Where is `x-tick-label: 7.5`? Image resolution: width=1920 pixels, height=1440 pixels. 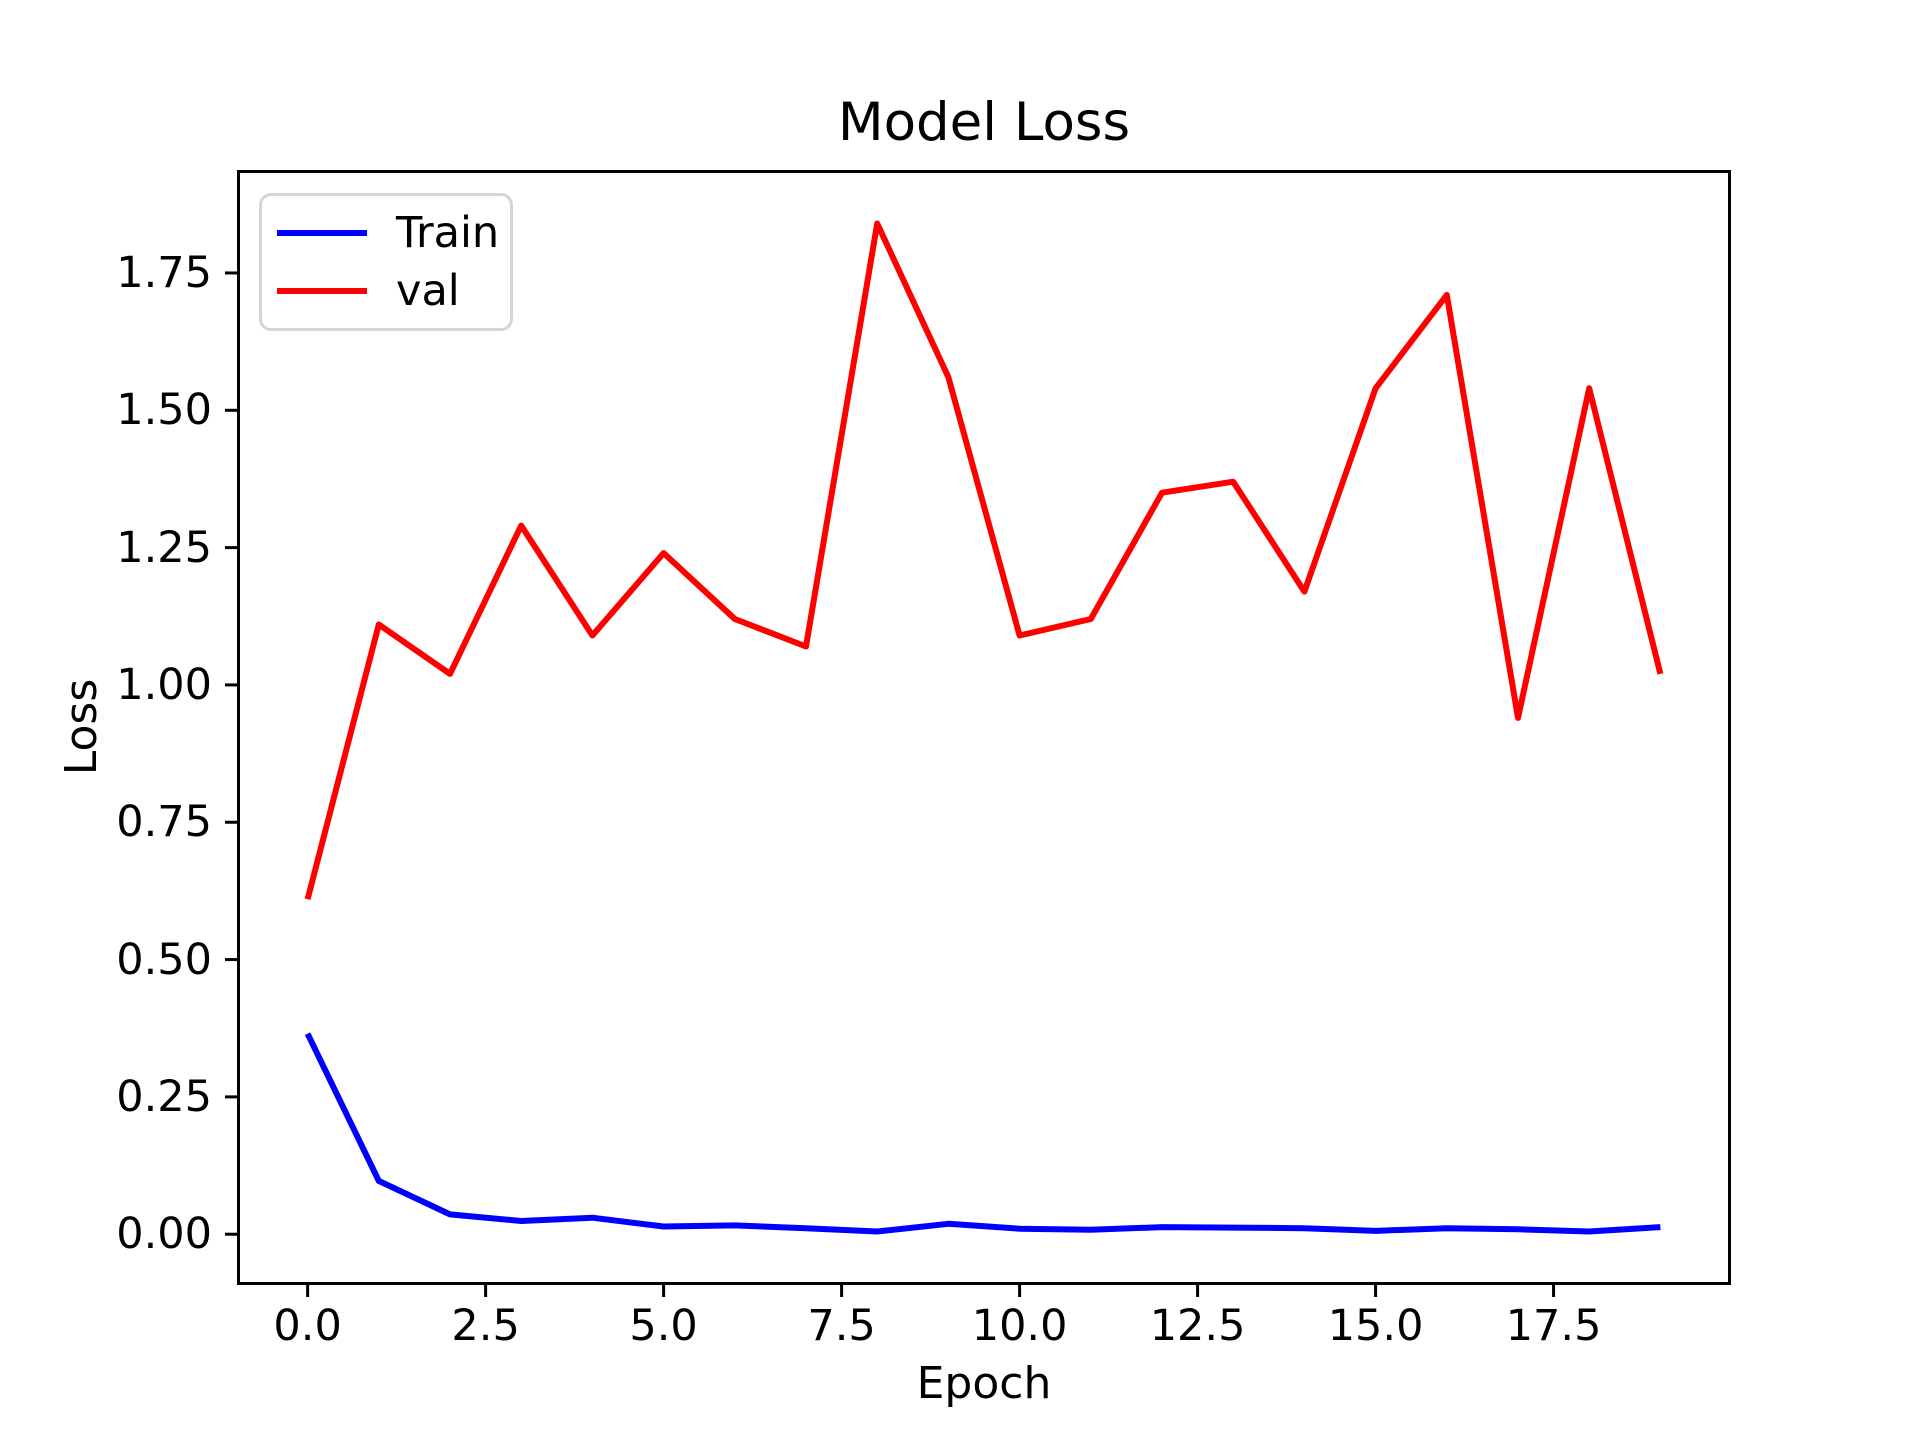
x-tick-label: 7.5 is located at coordinates (841, 1326).